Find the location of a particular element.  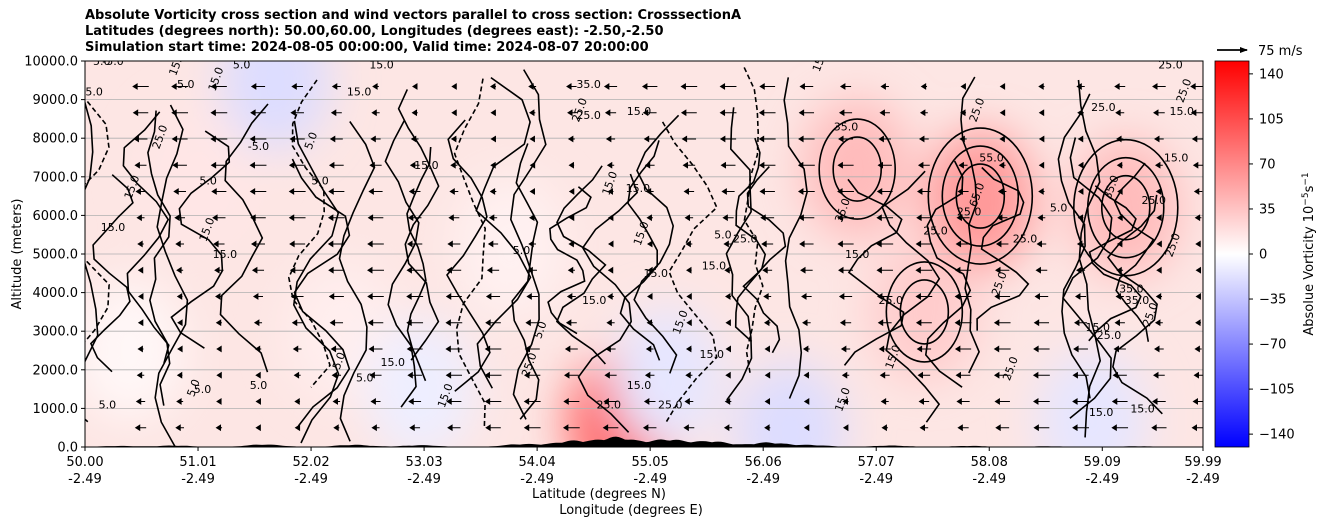

y-tick-label-8: 8000.0 is located at coordinates (56, 139).